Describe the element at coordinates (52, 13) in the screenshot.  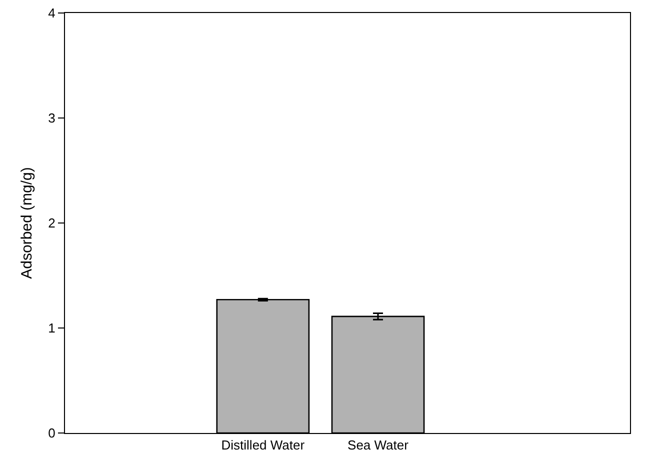
I see `y-tick-label: 4` at that location.